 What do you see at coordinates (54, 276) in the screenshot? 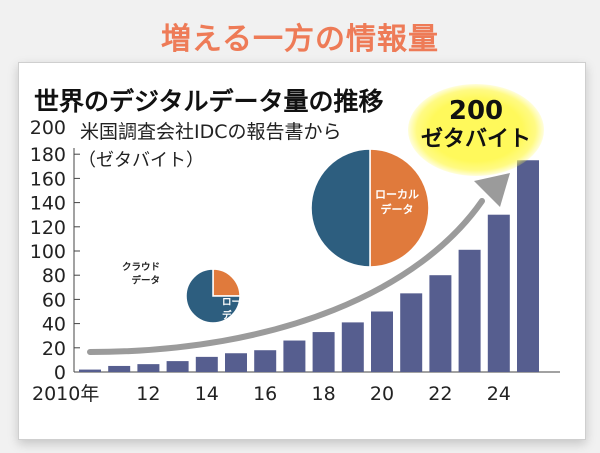
I see `y-tick-label: 80` at bounding box center [54, 276].